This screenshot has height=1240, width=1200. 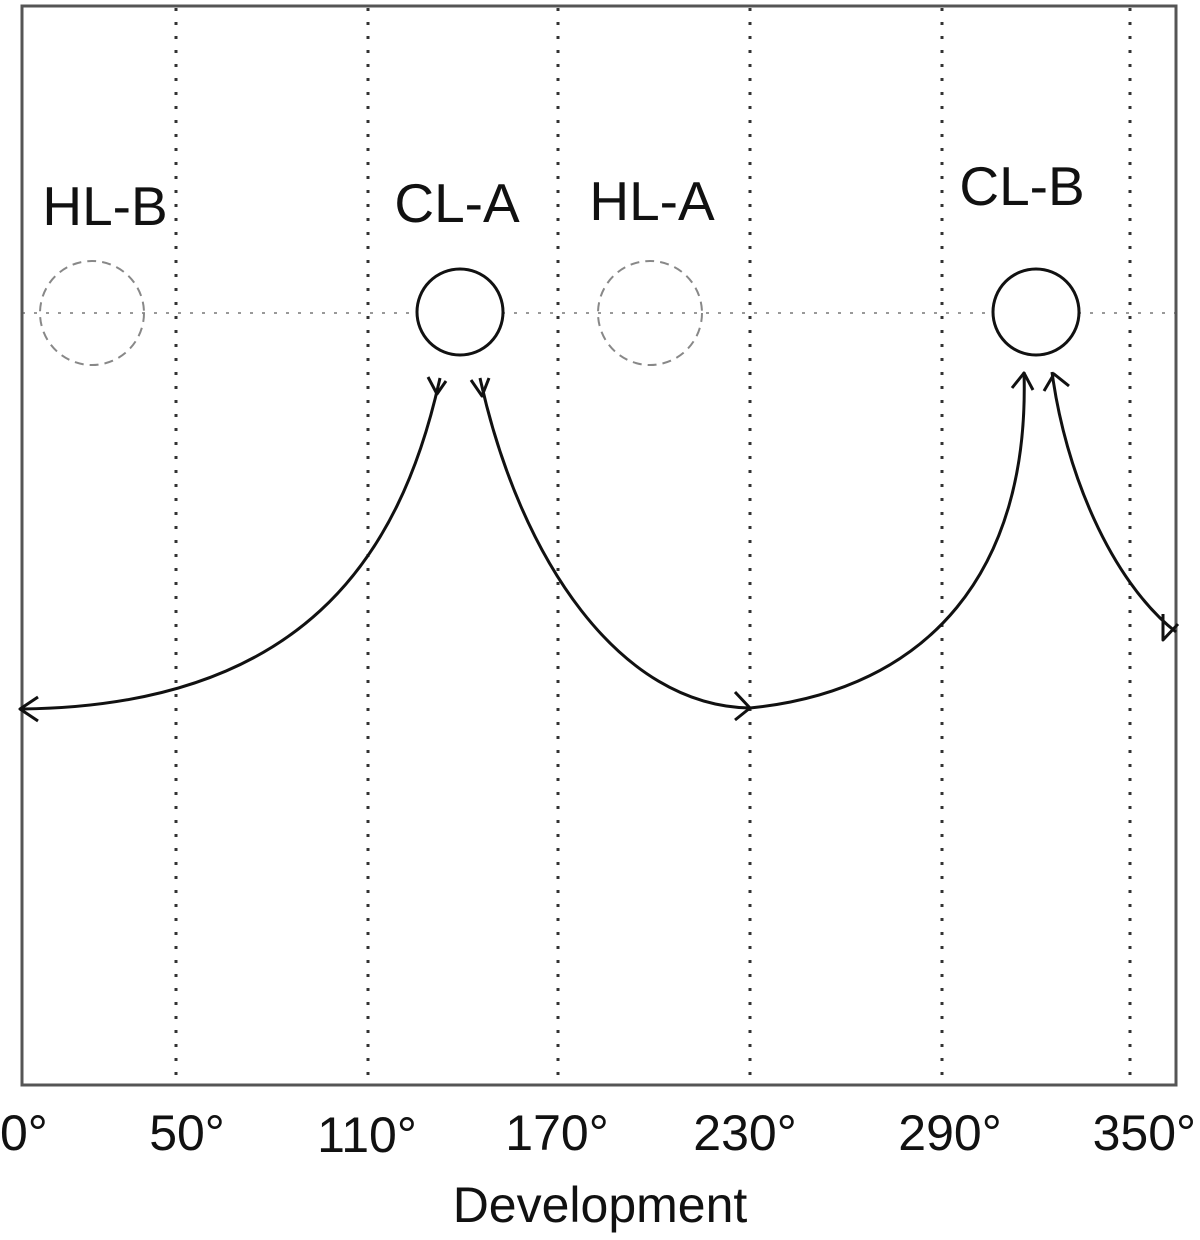 I want to click on node-hl-b-circle, so click(x=92, y=313).